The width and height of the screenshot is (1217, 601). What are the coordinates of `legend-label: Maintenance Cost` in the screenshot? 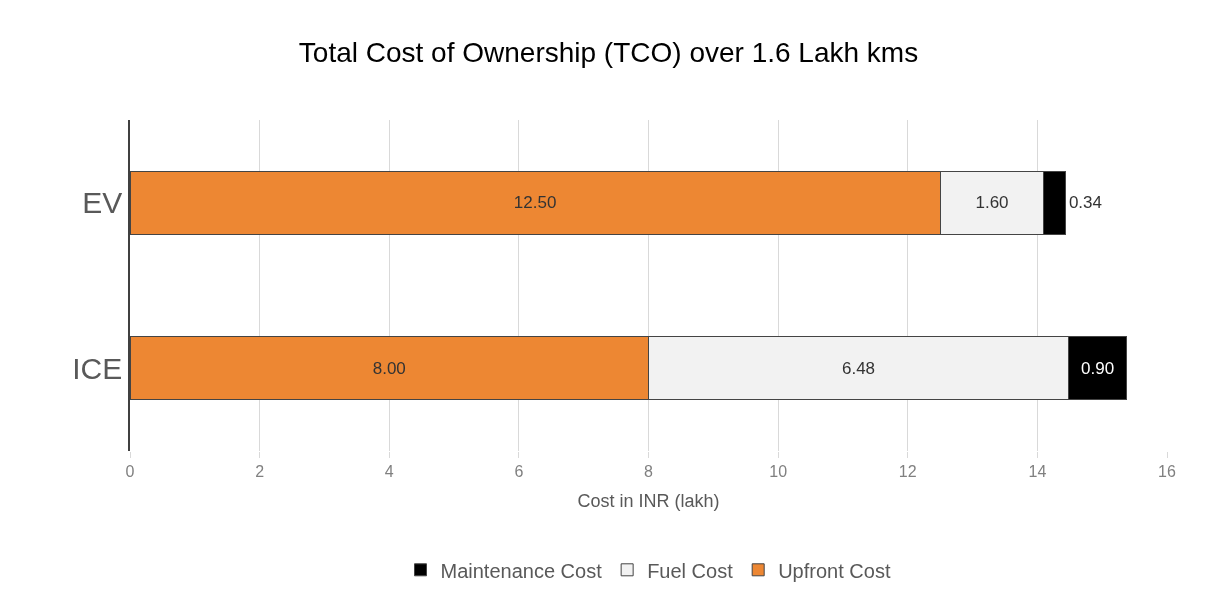 It's located at (521, 570).